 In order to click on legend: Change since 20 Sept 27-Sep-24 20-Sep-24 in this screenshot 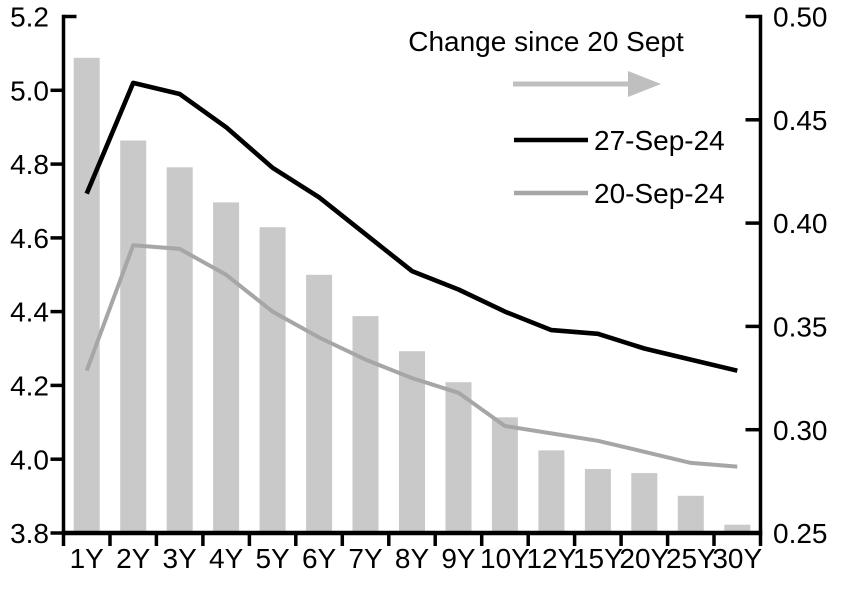, I will do `click(566, 117)`.